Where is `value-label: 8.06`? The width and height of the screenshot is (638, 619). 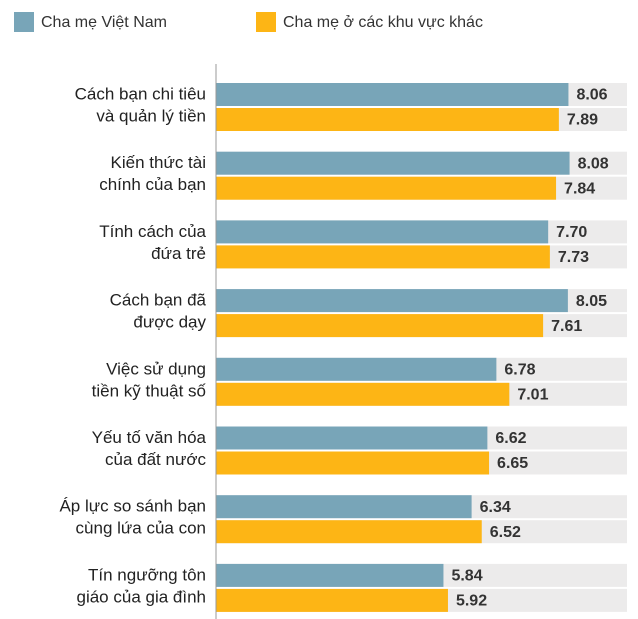
value-label: 8.06 is located at coordinates (591, 95).